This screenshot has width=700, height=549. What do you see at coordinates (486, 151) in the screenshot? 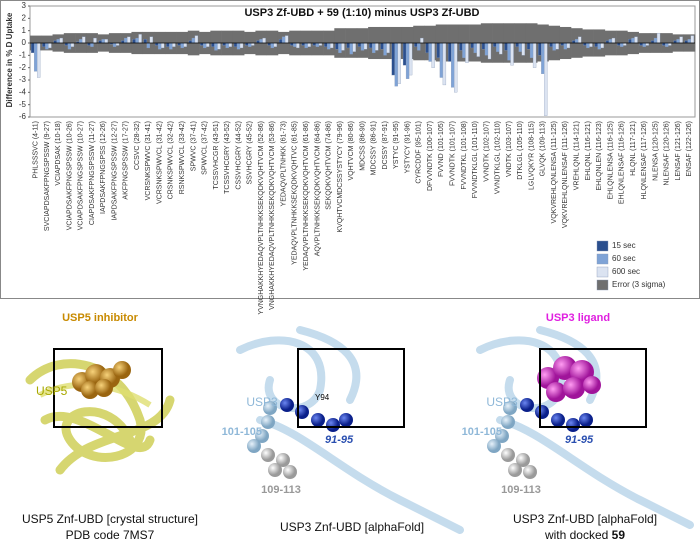
I see `x-tick-label: VVNDTK (102-107)` at bounding box center [486, 151].